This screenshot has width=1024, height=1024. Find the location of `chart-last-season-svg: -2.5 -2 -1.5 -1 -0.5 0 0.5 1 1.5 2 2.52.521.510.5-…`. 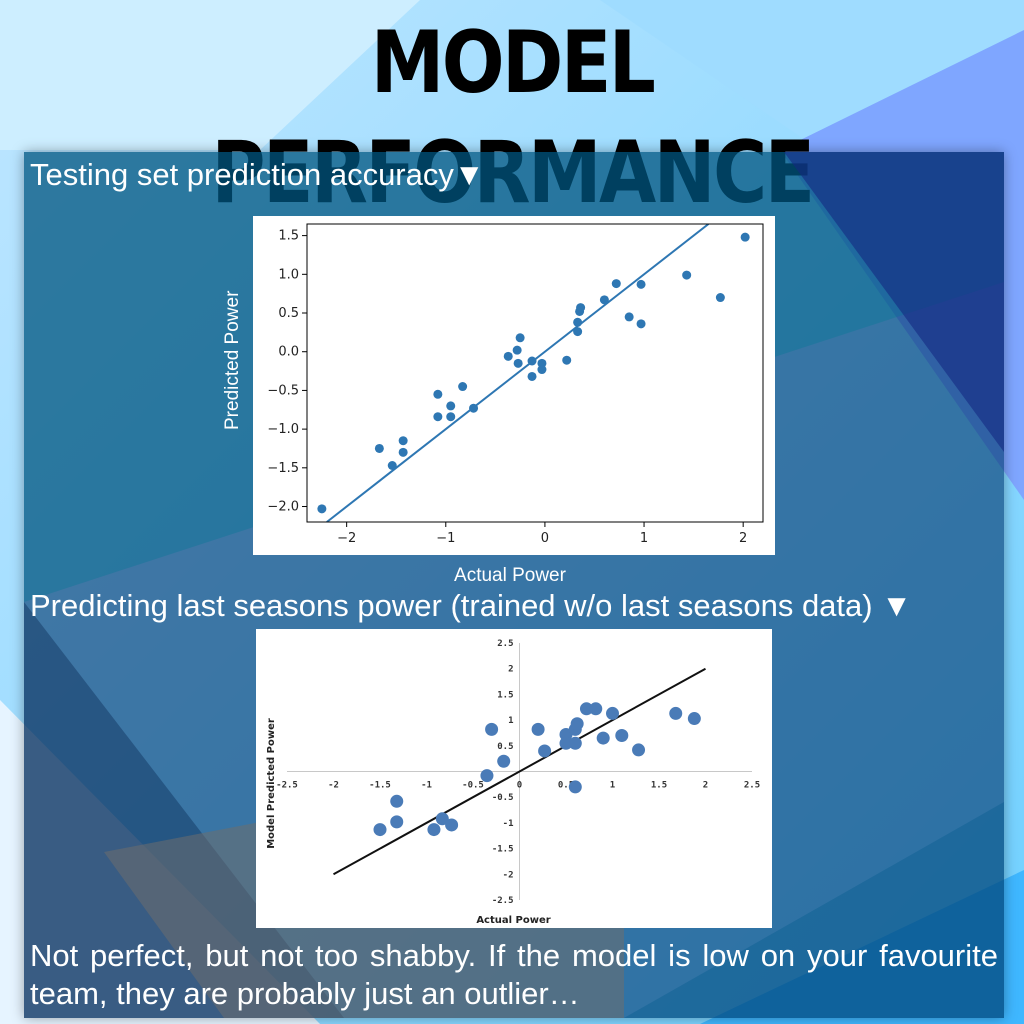

chart-last-season-svg: -2.5 -2 -1.5 -1 -0.5 0 0.5 1 1.5 2 2.52.521.510.5-… is located at coordinates (513, 782).